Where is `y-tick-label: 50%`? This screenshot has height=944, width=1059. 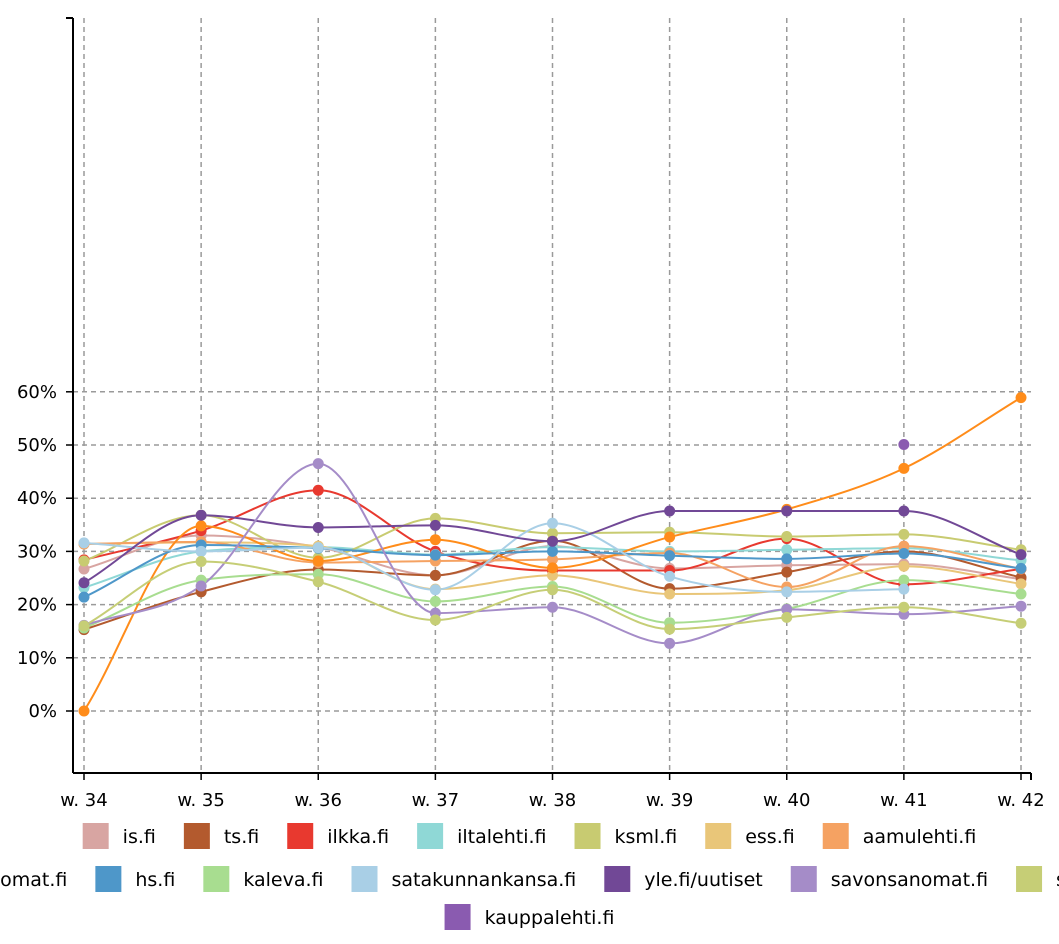
y-tick-label: 50% is located at coordinates (37, 445).